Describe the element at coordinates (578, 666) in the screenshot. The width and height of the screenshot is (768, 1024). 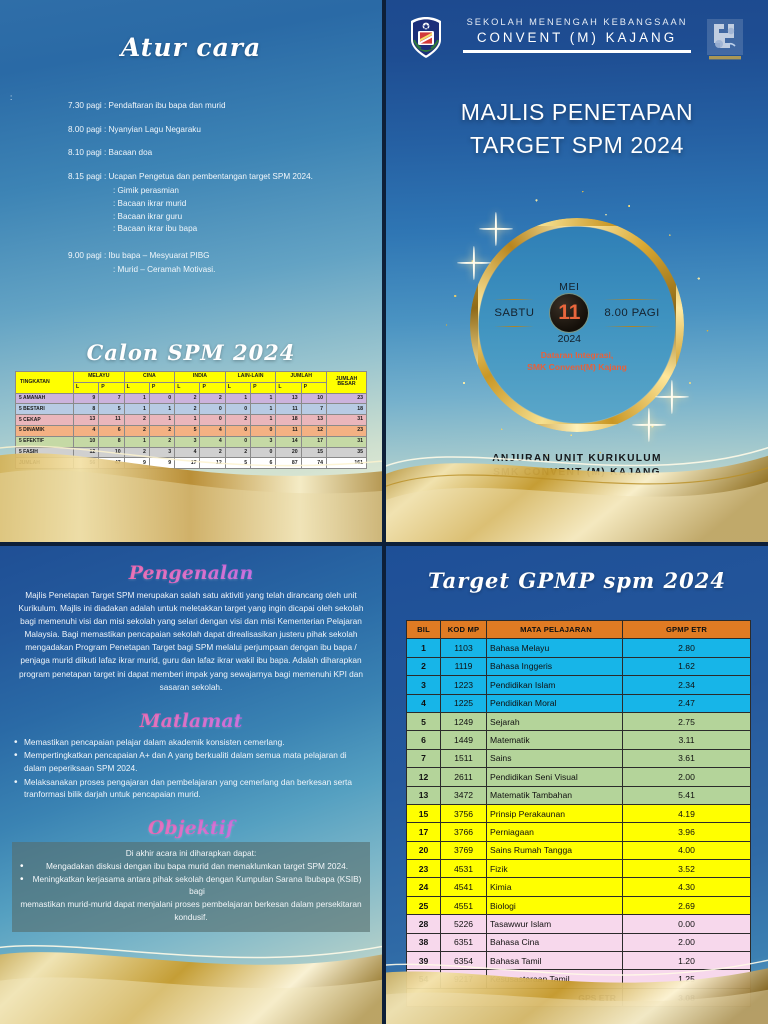
I see `table-row: 2 1119 Bahasa Inggeris 1.62` at that location.